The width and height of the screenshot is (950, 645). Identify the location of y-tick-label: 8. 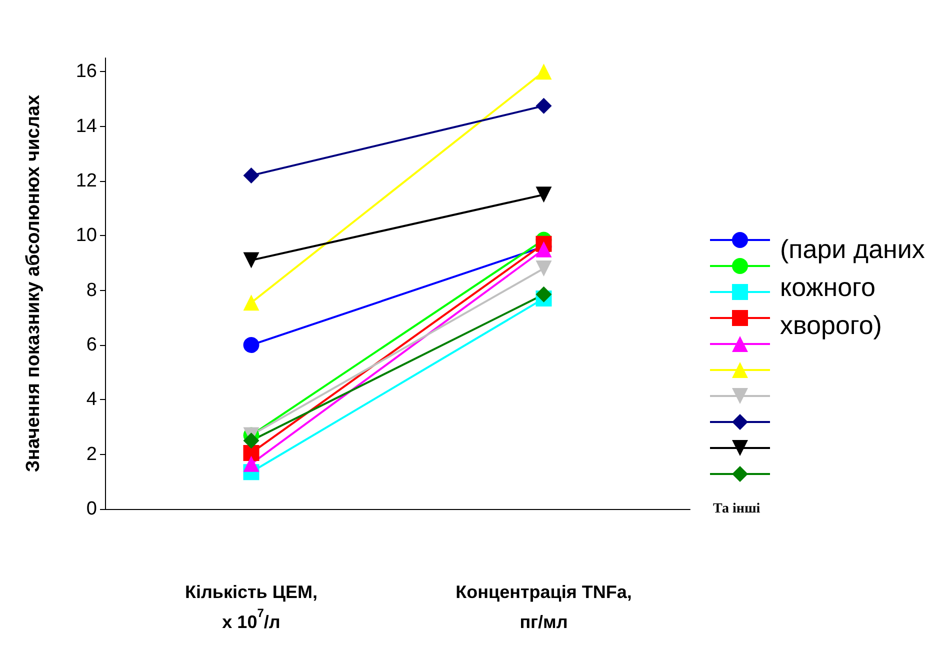
(91, 290).